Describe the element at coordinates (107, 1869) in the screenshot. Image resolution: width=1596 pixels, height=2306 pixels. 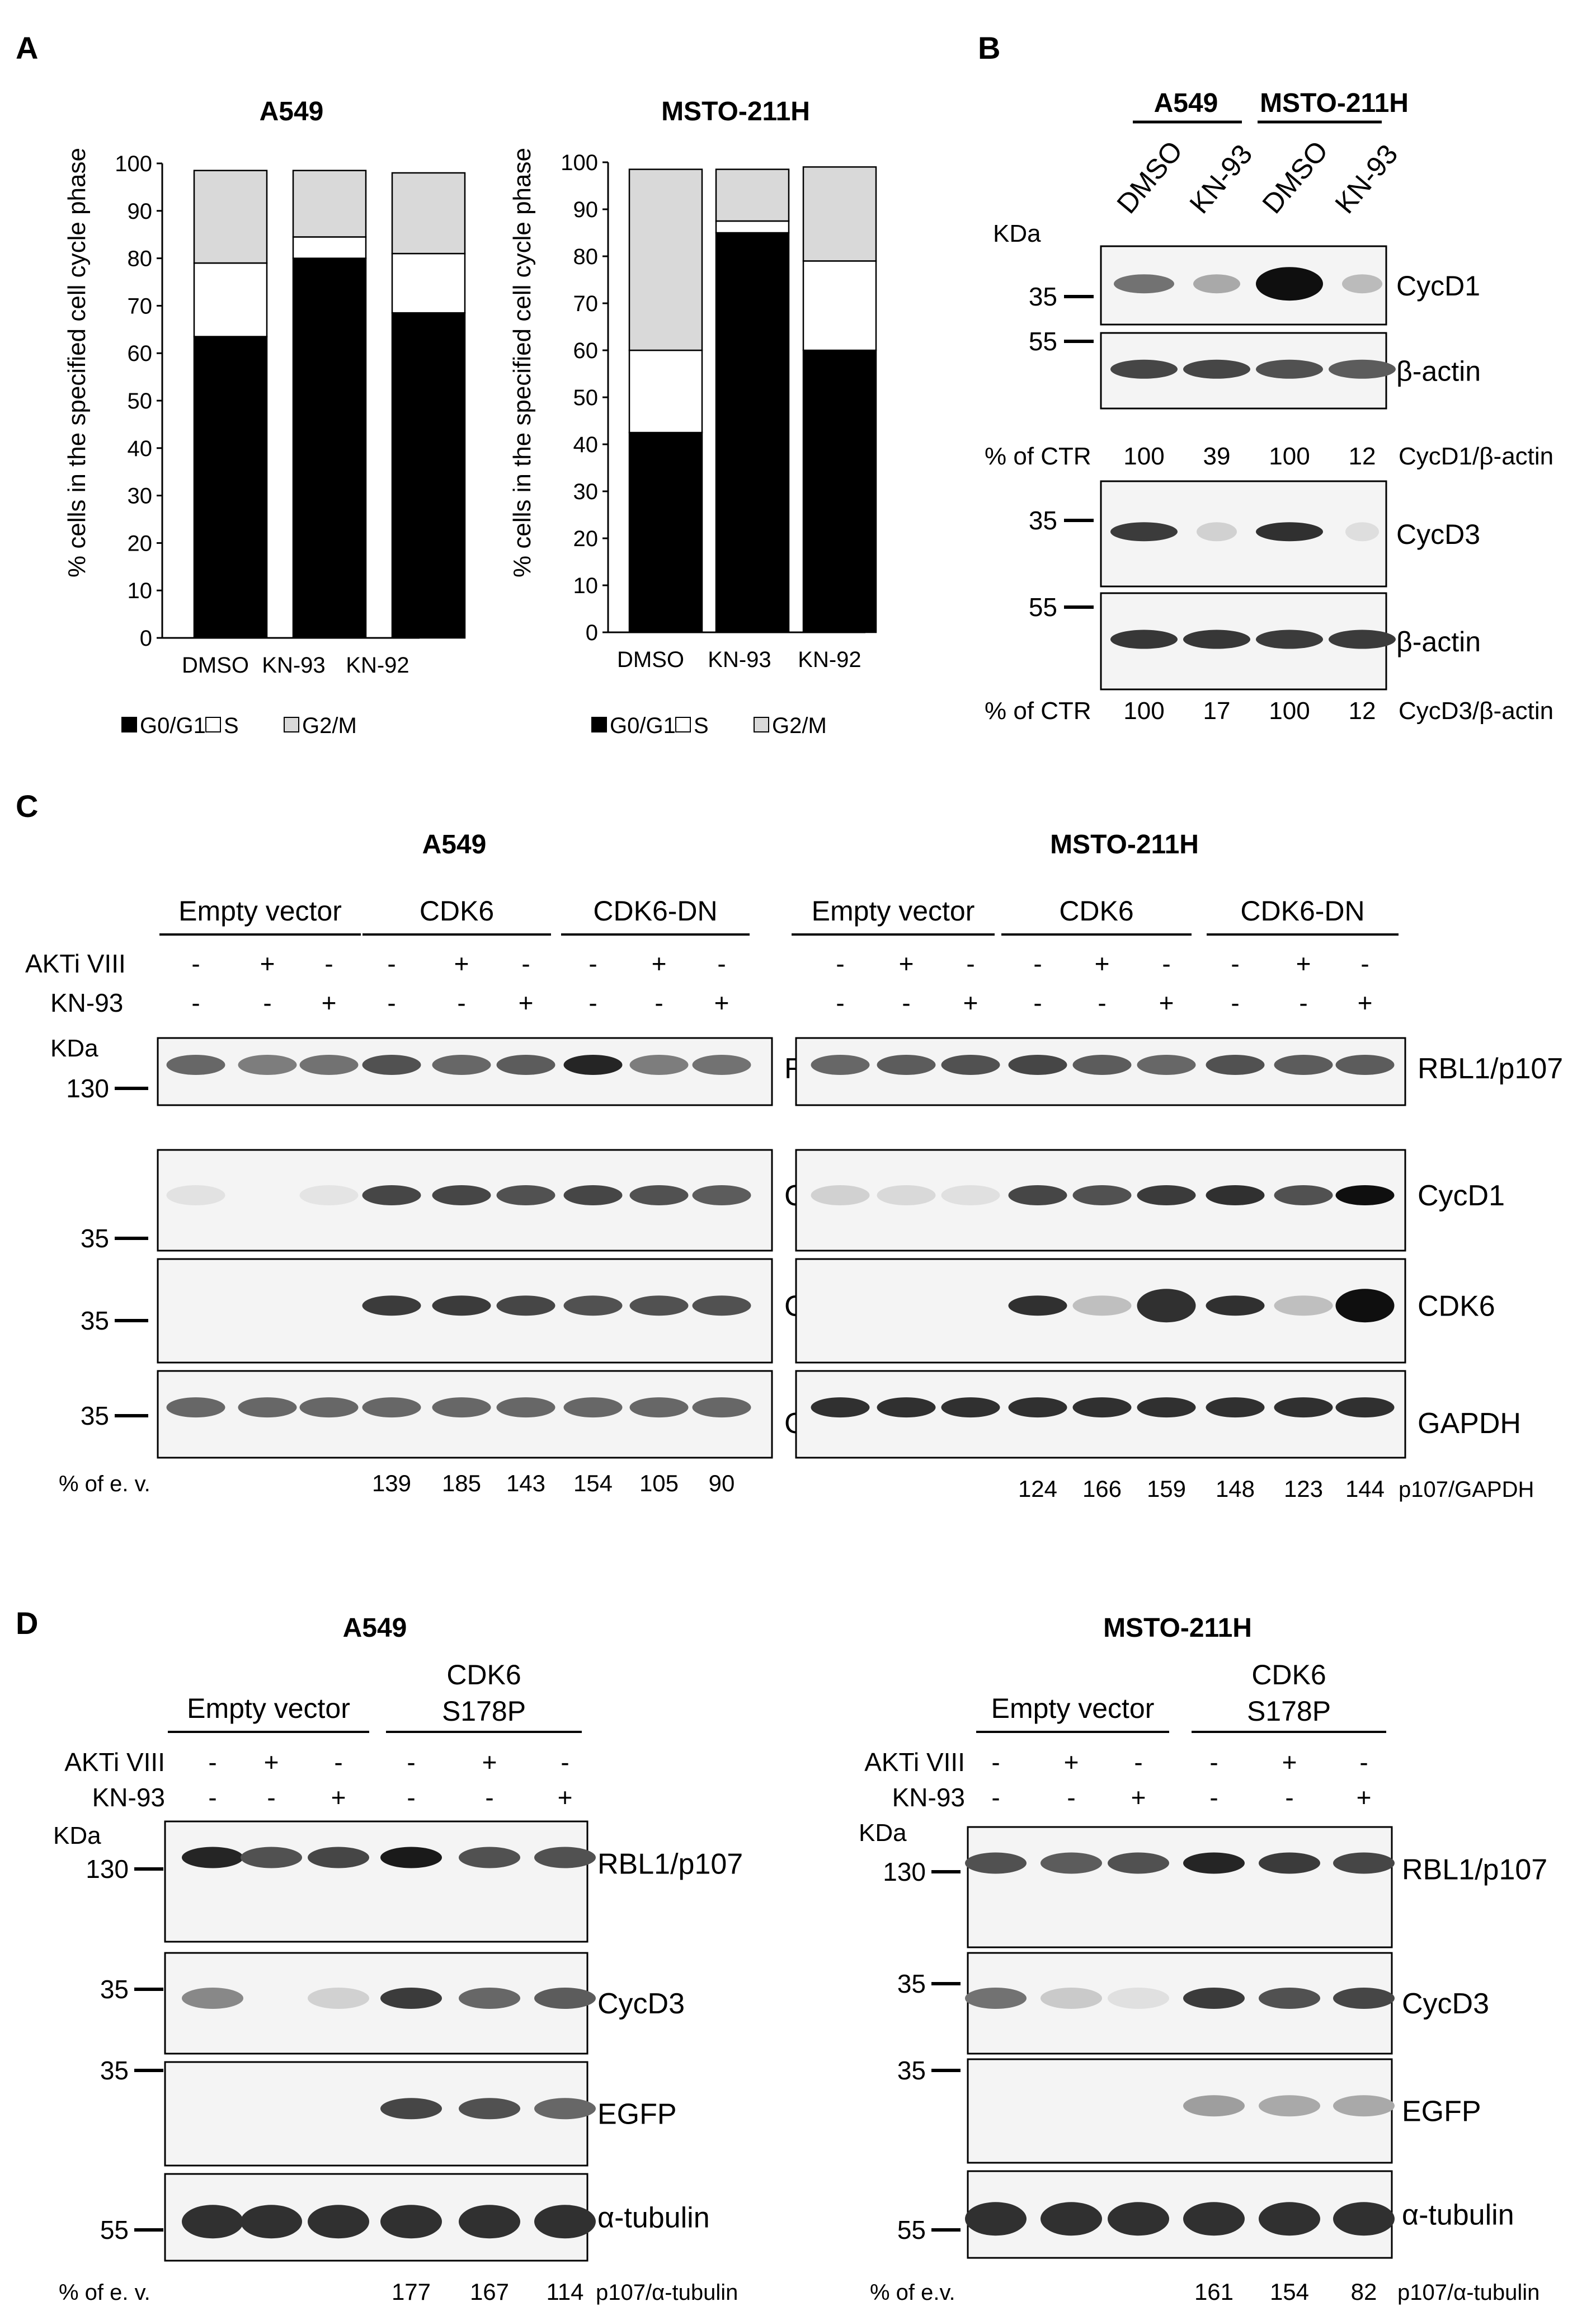
I see `mw-marker: 130` at that location.